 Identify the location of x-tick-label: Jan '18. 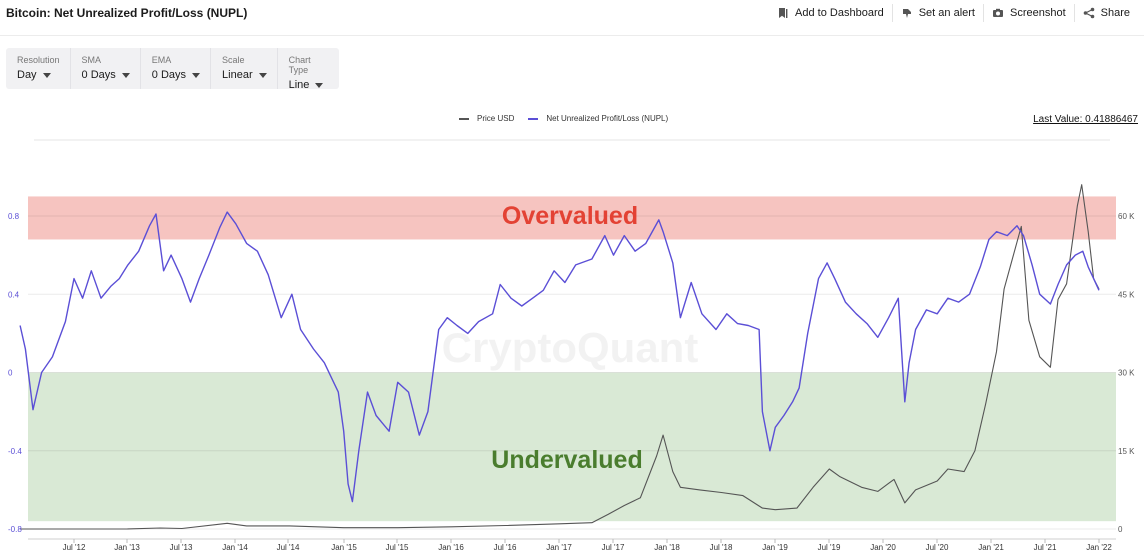
(667, 547).